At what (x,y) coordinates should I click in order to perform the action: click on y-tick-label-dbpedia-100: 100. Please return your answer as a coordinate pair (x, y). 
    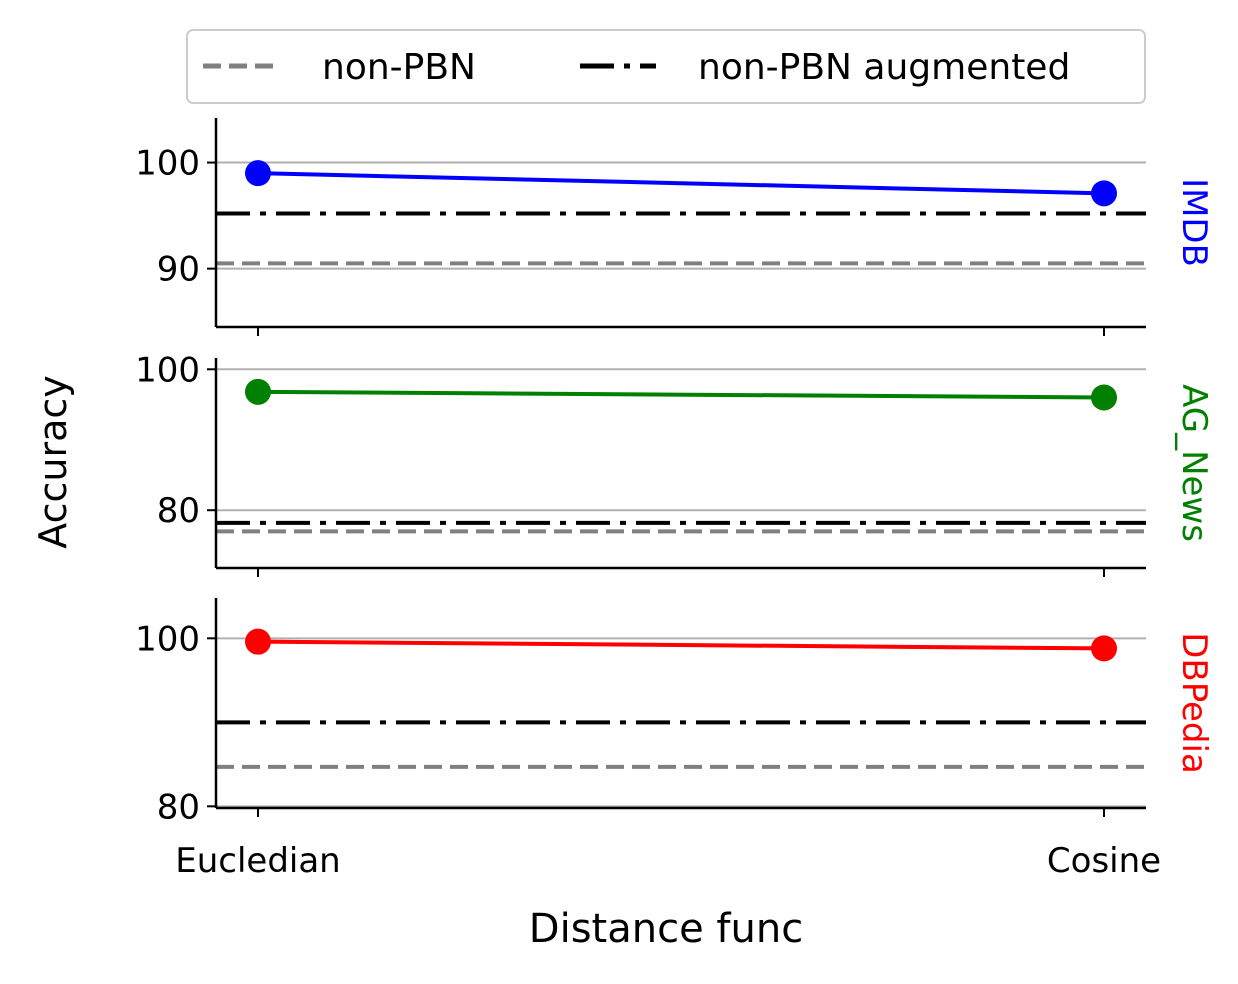
    Looking at the image, I should click on (167, 639).